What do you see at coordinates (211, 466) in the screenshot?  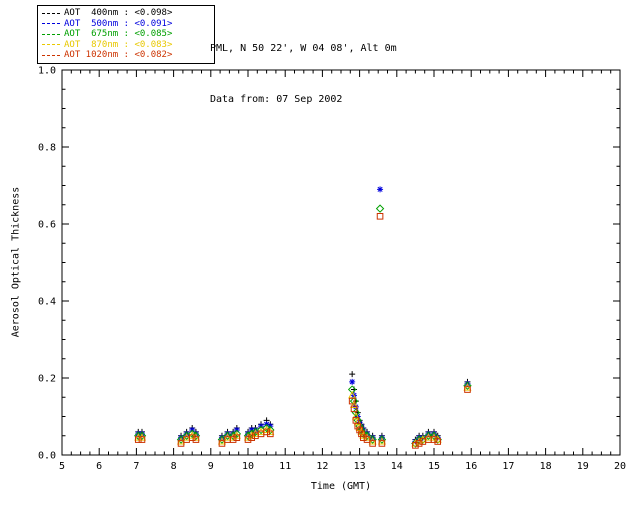 I see `svg-text: 9` at bounding box center [211, 466].